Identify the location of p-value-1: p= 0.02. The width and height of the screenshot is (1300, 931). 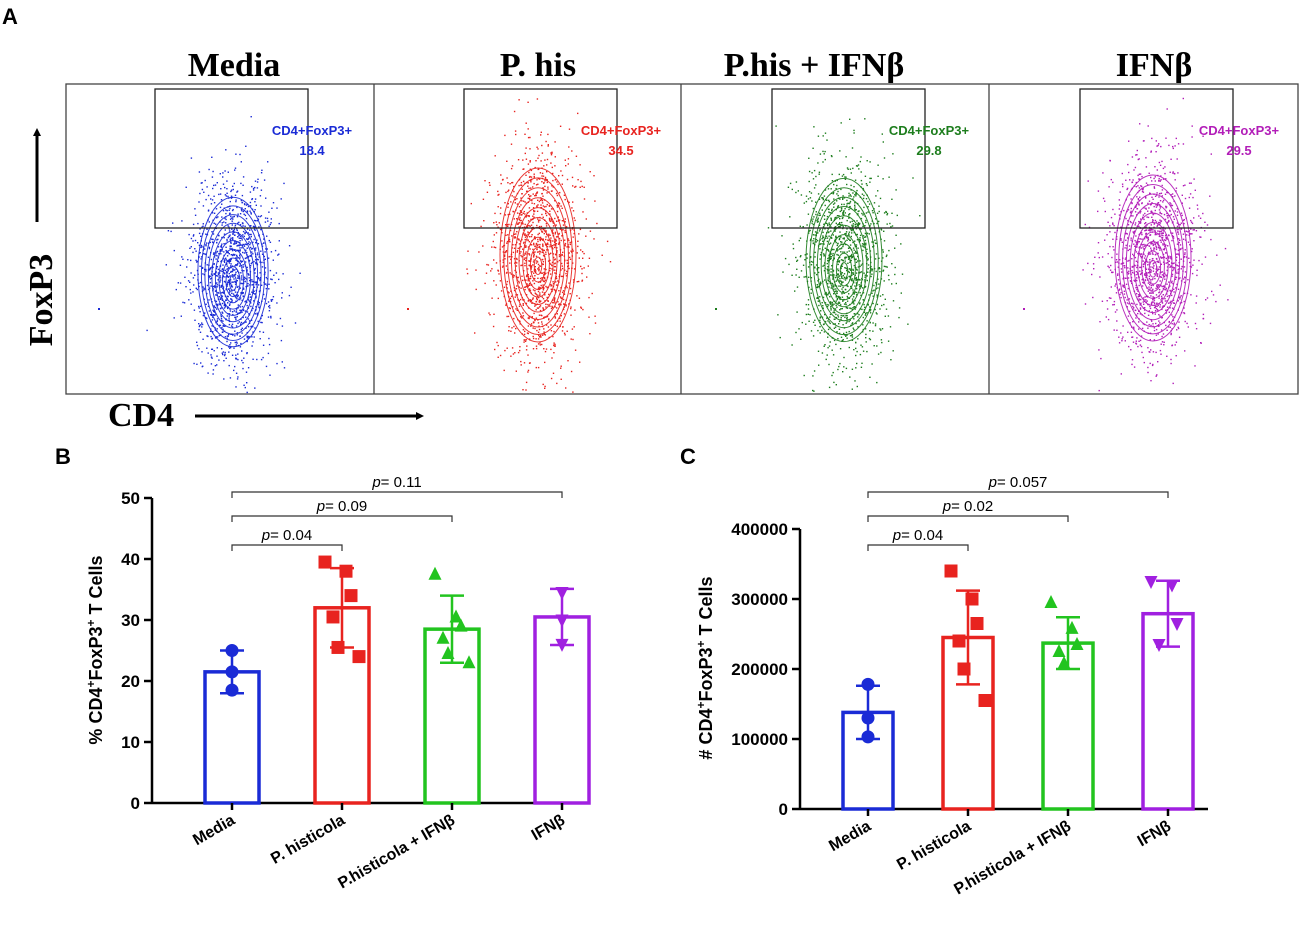
(967, 506).